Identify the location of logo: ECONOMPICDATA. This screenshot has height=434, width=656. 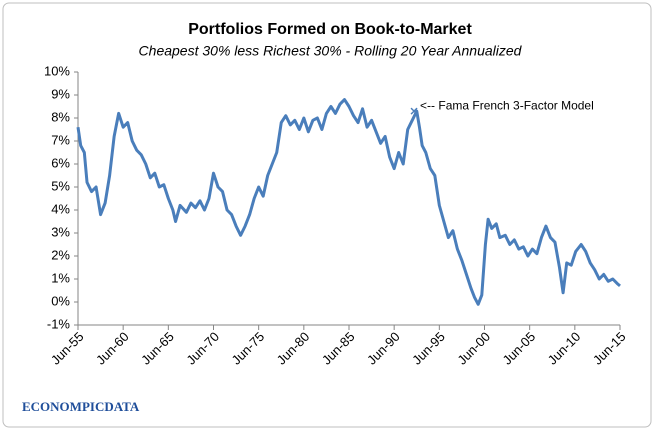
(81, 406).